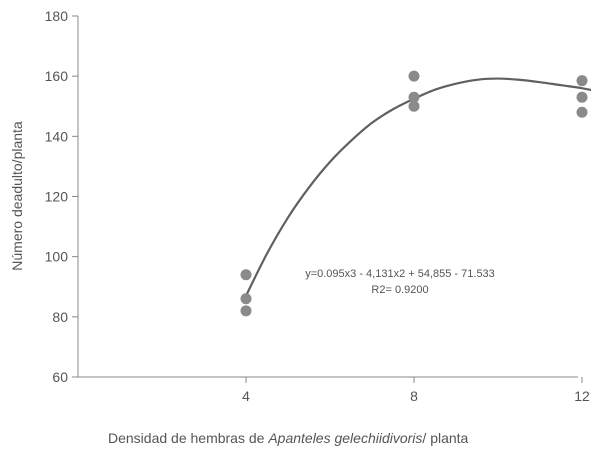 This screenshot has height=470, width=591. What do you see at coordinates (414, 396) in the screenshot?
I see `x-tick-label: 8` at bounding box center [414, 396].